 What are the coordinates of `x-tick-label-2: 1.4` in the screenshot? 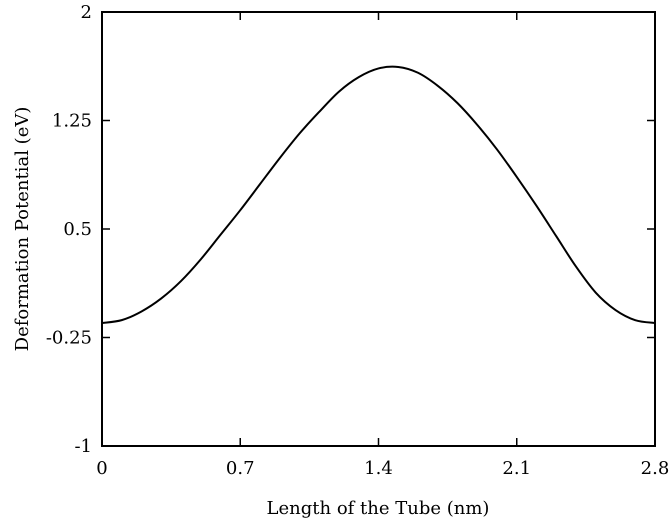 It's located at (378, 468).